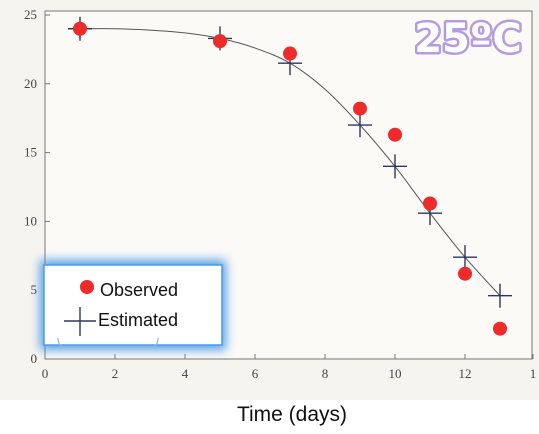  What do you see at coordinates (468, 39) in the screenshot?
I see `temperature-badge: 25ºC` at bounding box center [468, 39].